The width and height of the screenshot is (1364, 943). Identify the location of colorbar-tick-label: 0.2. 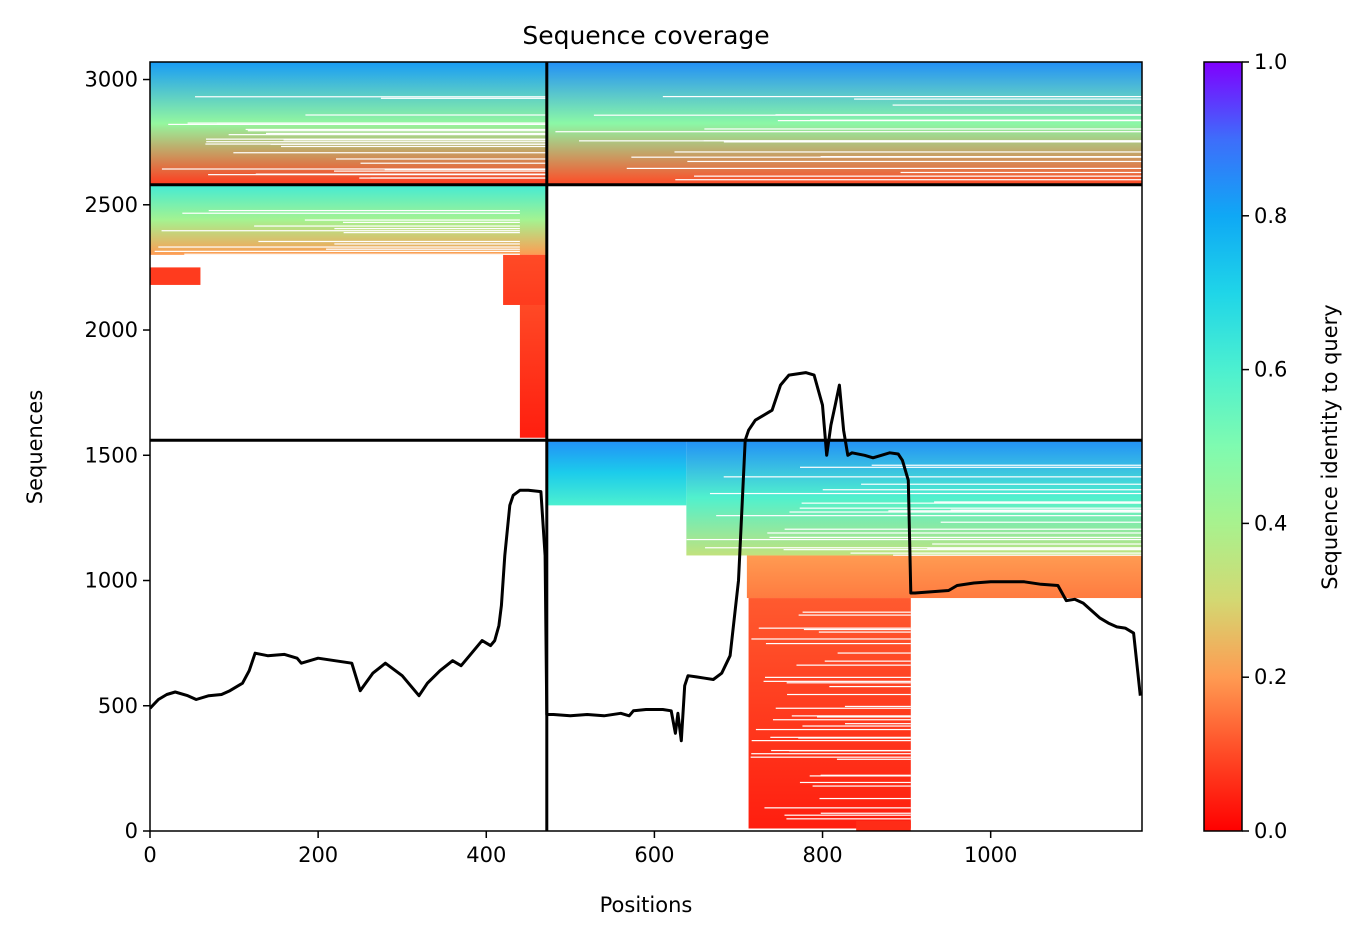
(1270, 677).